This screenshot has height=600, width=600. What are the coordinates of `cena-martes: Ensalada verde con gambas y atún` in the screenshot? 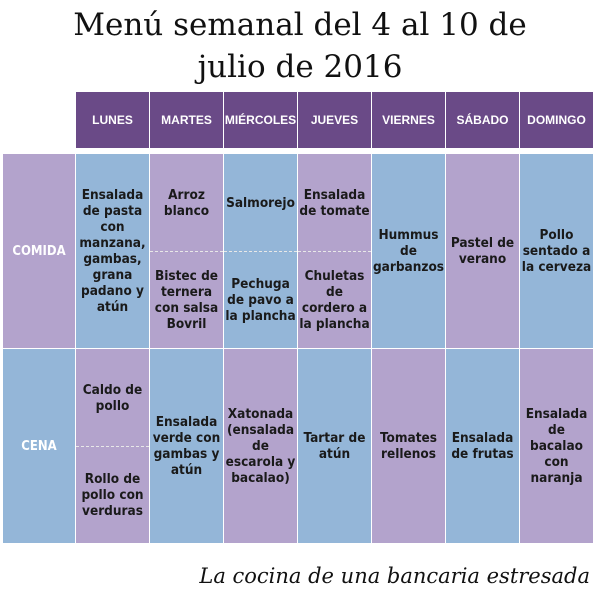 It's located at (186, 446).